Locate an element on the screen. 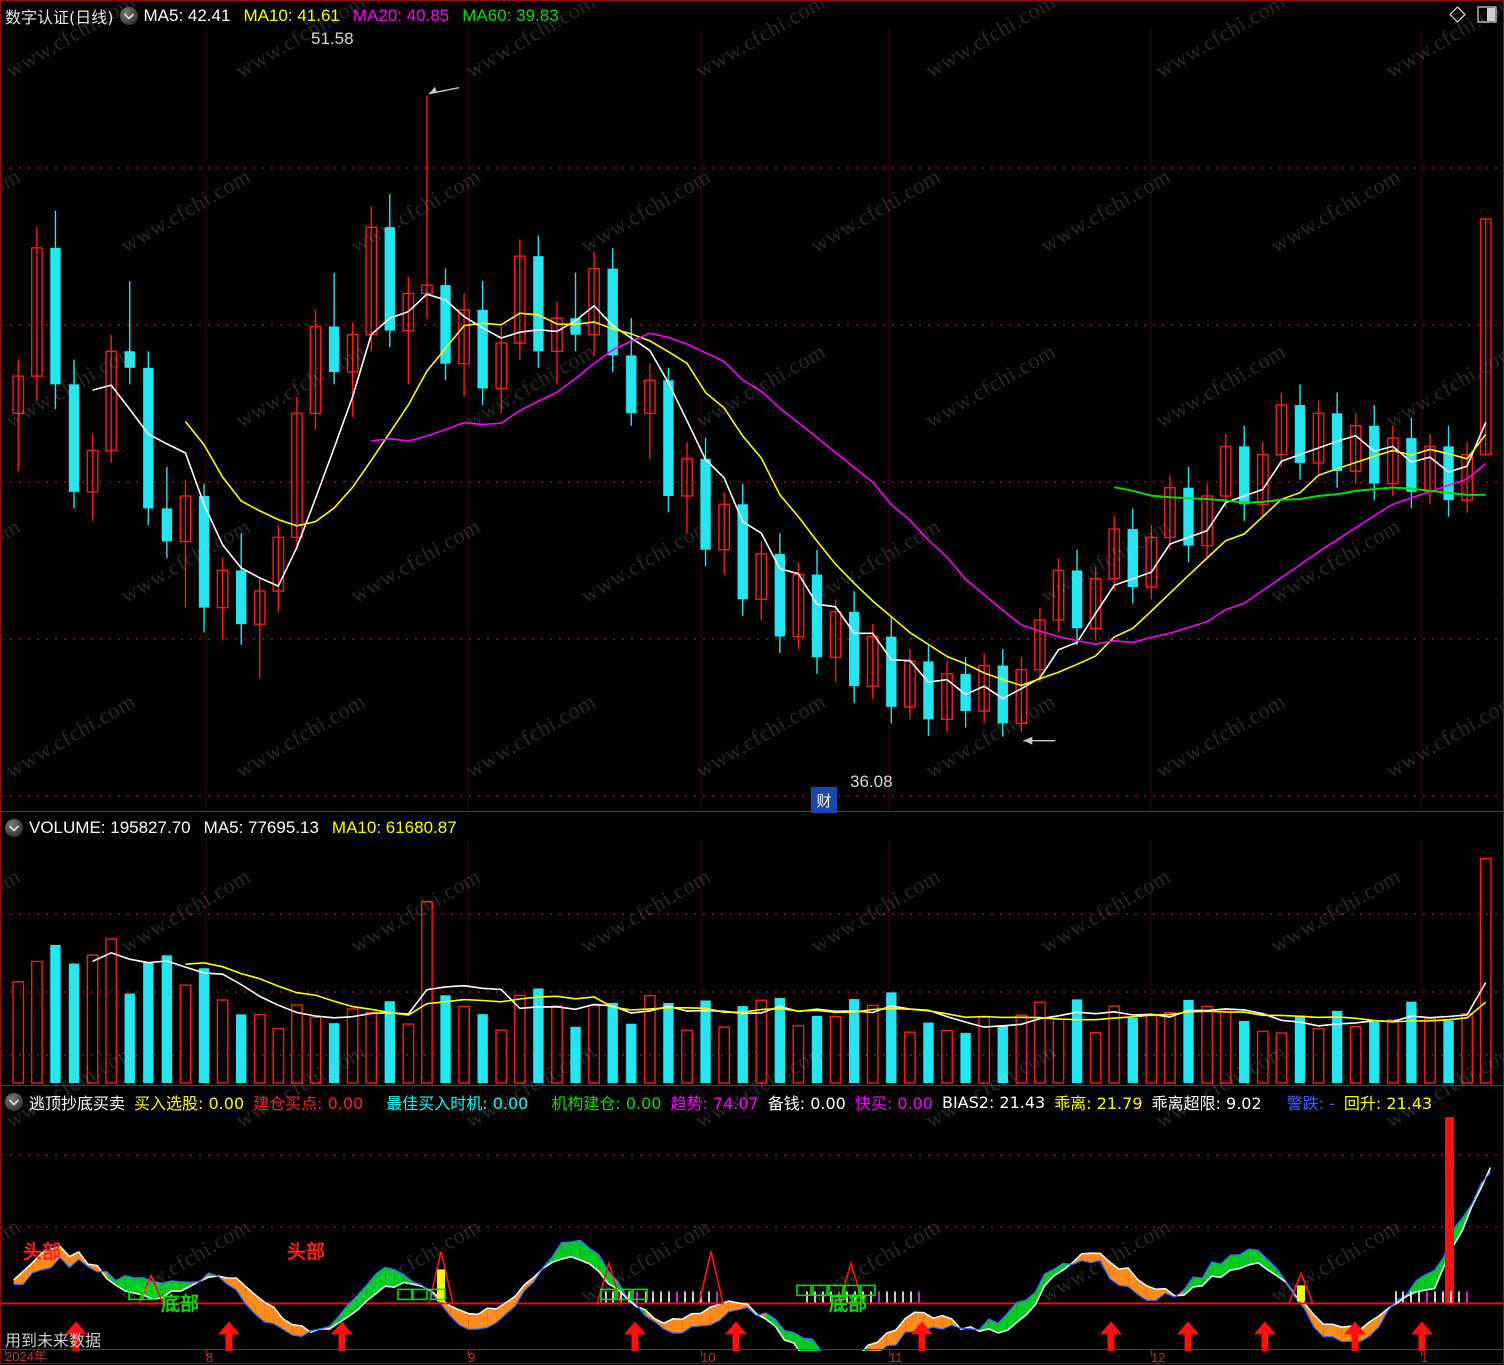 The image size is (1504, 1365). ma5-readout: MA5: 42.41 is located at coordinates (187, 15).